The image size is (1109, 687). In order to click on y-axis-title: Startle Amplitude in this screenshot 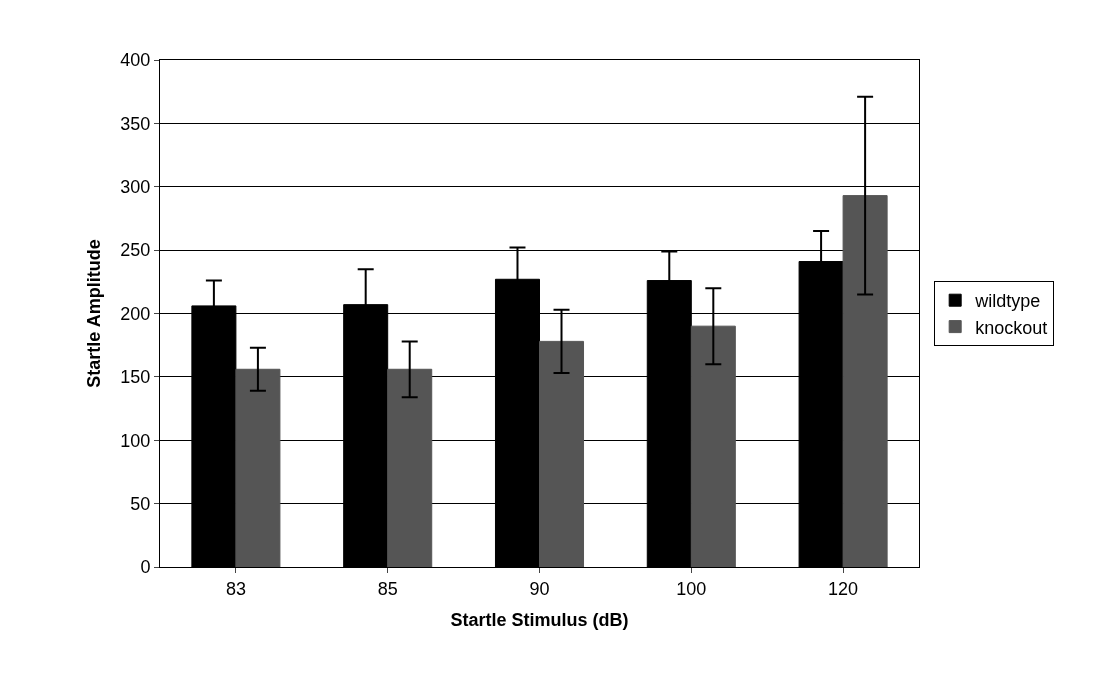, I will do `click(93, 313)`.